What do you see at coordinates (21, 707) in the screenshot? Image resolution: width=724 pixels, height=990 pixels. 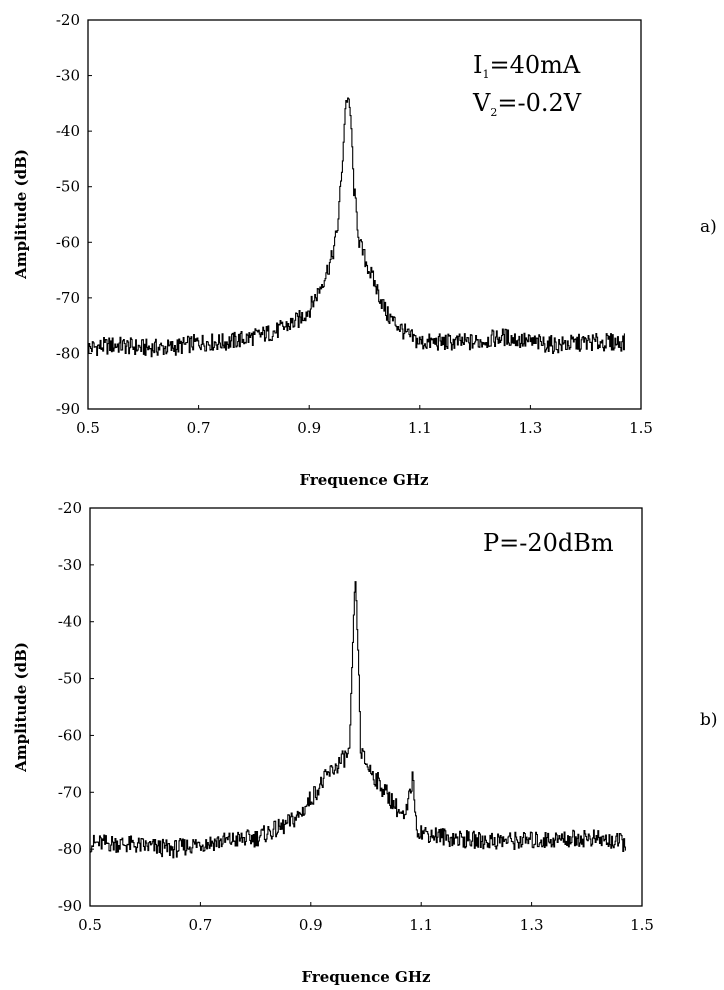 I see `y-axis-label-b: Amplitude (dB)` at bounding box center [21, 707].